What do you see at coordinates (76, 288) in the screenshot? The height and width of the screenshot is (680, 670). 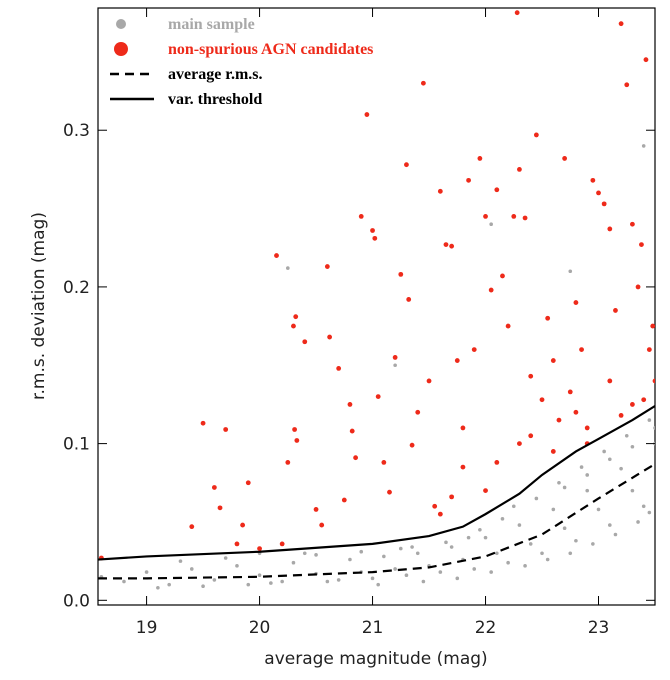 I see `y-tick-label: 0.2` at bounding box center [76, 288].